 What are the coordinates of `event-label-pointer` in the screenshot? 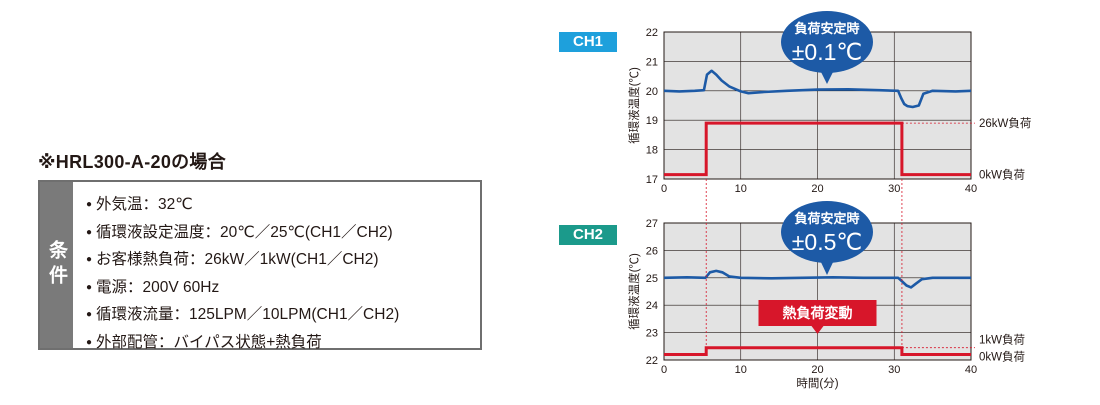 It's located at (817, 330).